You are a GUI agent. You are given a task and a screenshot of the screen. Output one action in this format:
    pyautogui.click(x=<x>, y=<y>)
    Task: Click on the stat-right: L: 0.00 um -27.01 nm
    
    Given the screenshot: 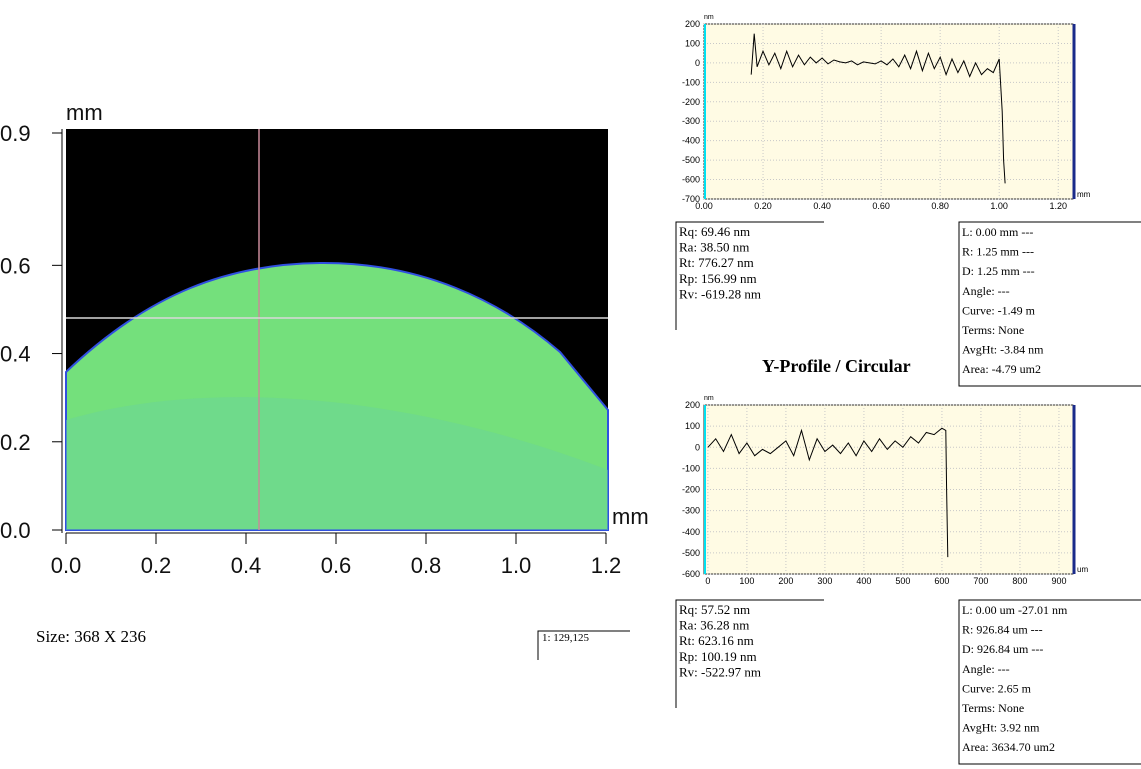 What is the action you would take?
    pyautogui.click(x=1015, y=610)
    